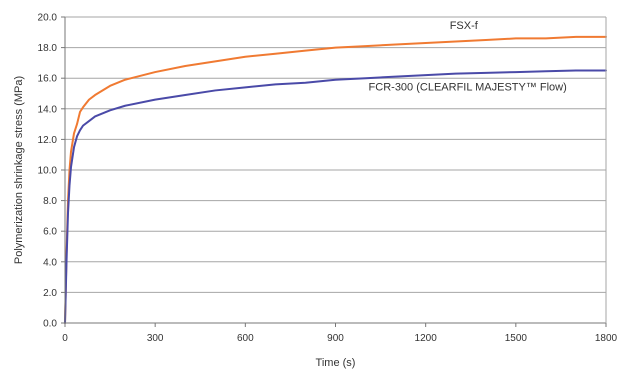 This screenshot has width=624, height=372. What do you see at coordinates (48, 140) in the screenshot?
I see `y-tick-label: 12.0` at bounding box center [48, 140].